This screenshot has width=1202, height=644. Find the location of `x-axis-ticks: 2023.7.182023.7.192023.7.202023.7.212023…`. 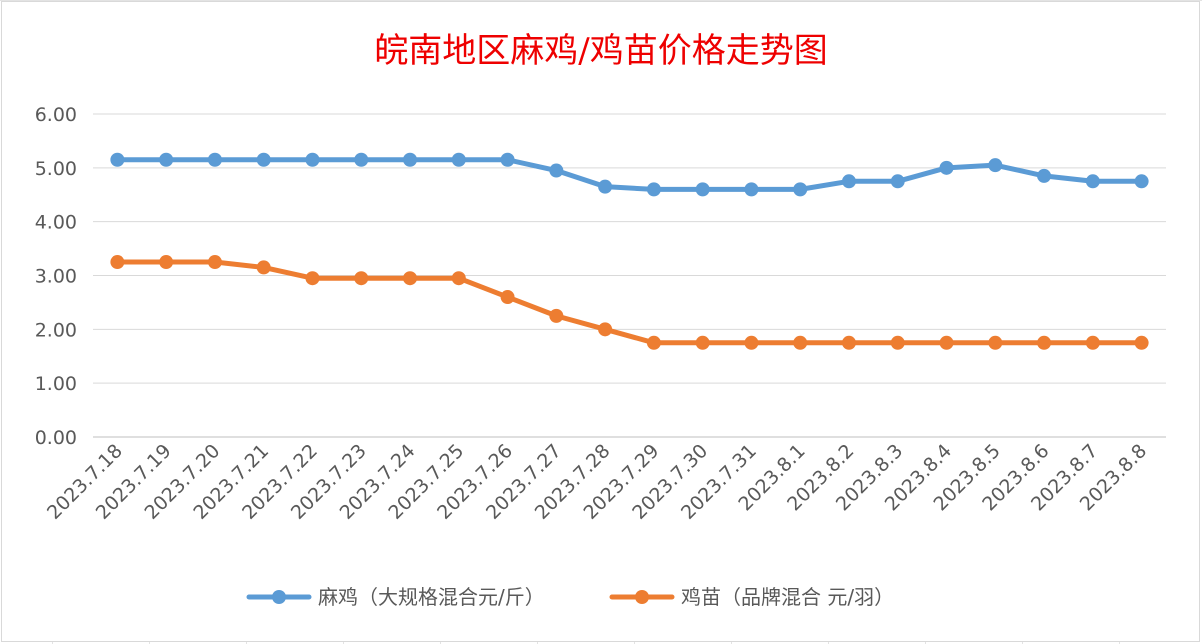

x-axis-ticks: 2023.7.182023.7.192023.7.202023.7.212023… is located at coordinates (597, 482).